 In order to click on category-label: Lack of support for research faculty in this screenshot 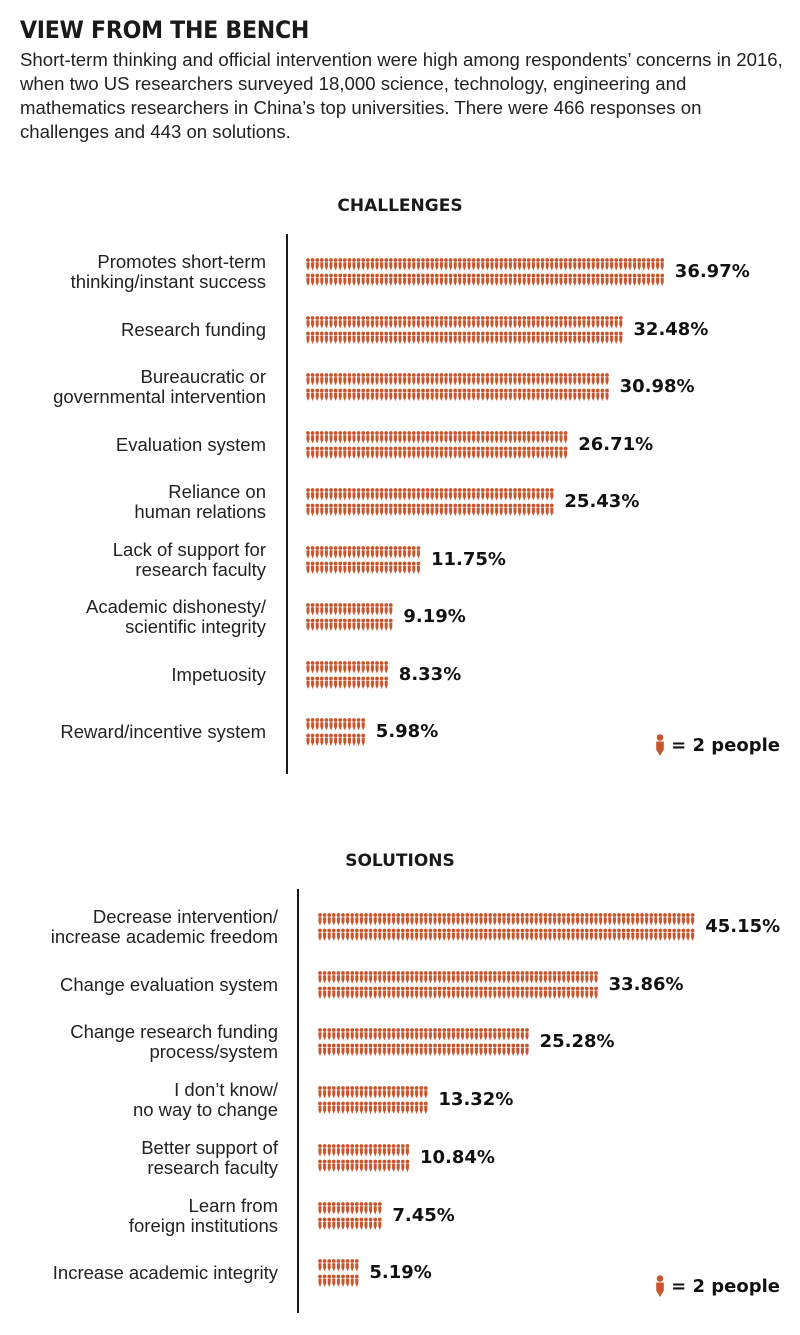, I will do `click(189, 559)`.